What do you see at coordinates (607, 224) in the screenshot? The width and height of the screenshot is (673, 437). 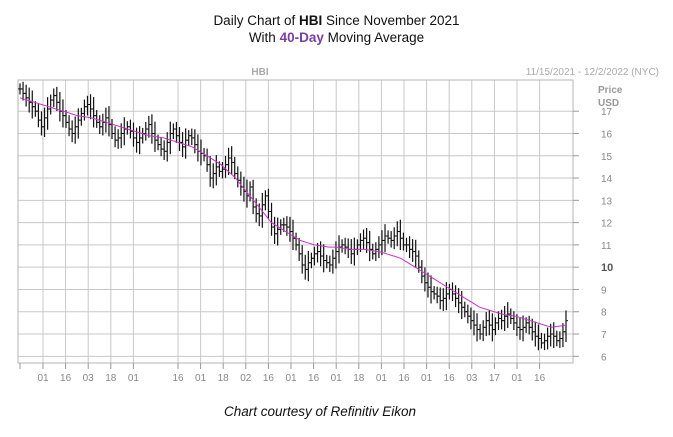 I see `y-tick-label: 12` at bounding box center [607, 224].